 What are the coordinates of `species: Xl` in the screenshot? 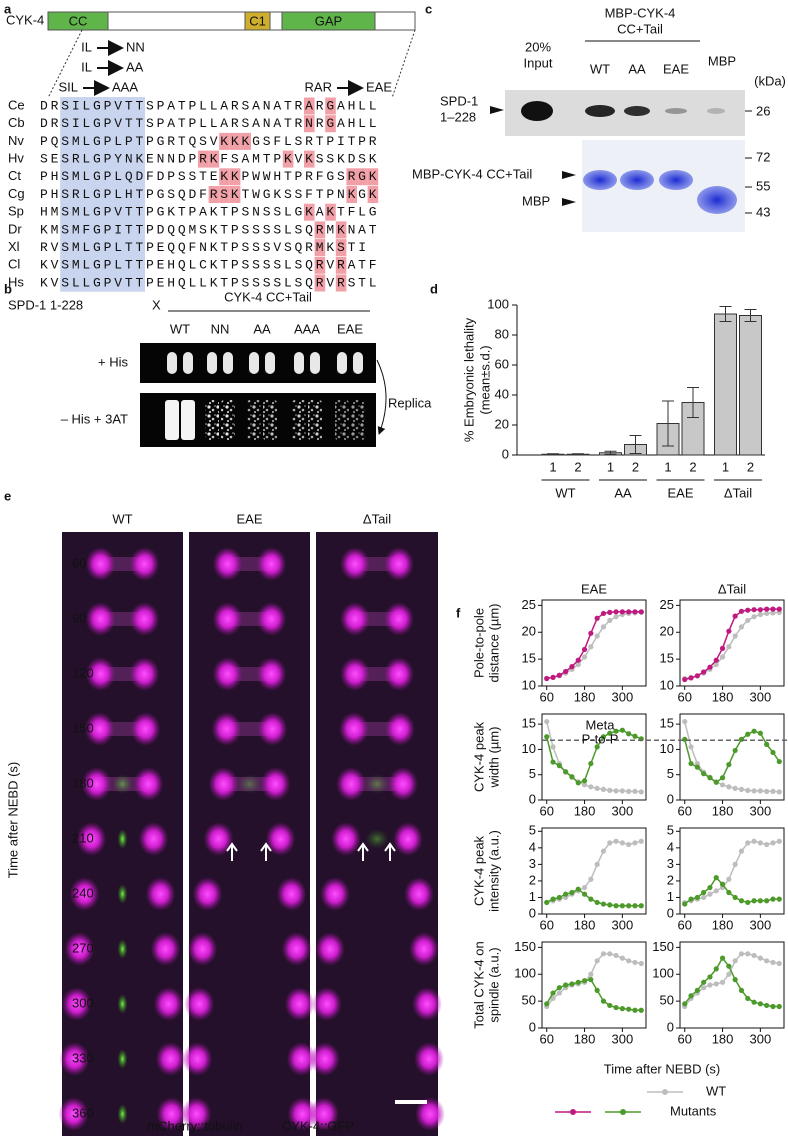 It's located at (14, 246).